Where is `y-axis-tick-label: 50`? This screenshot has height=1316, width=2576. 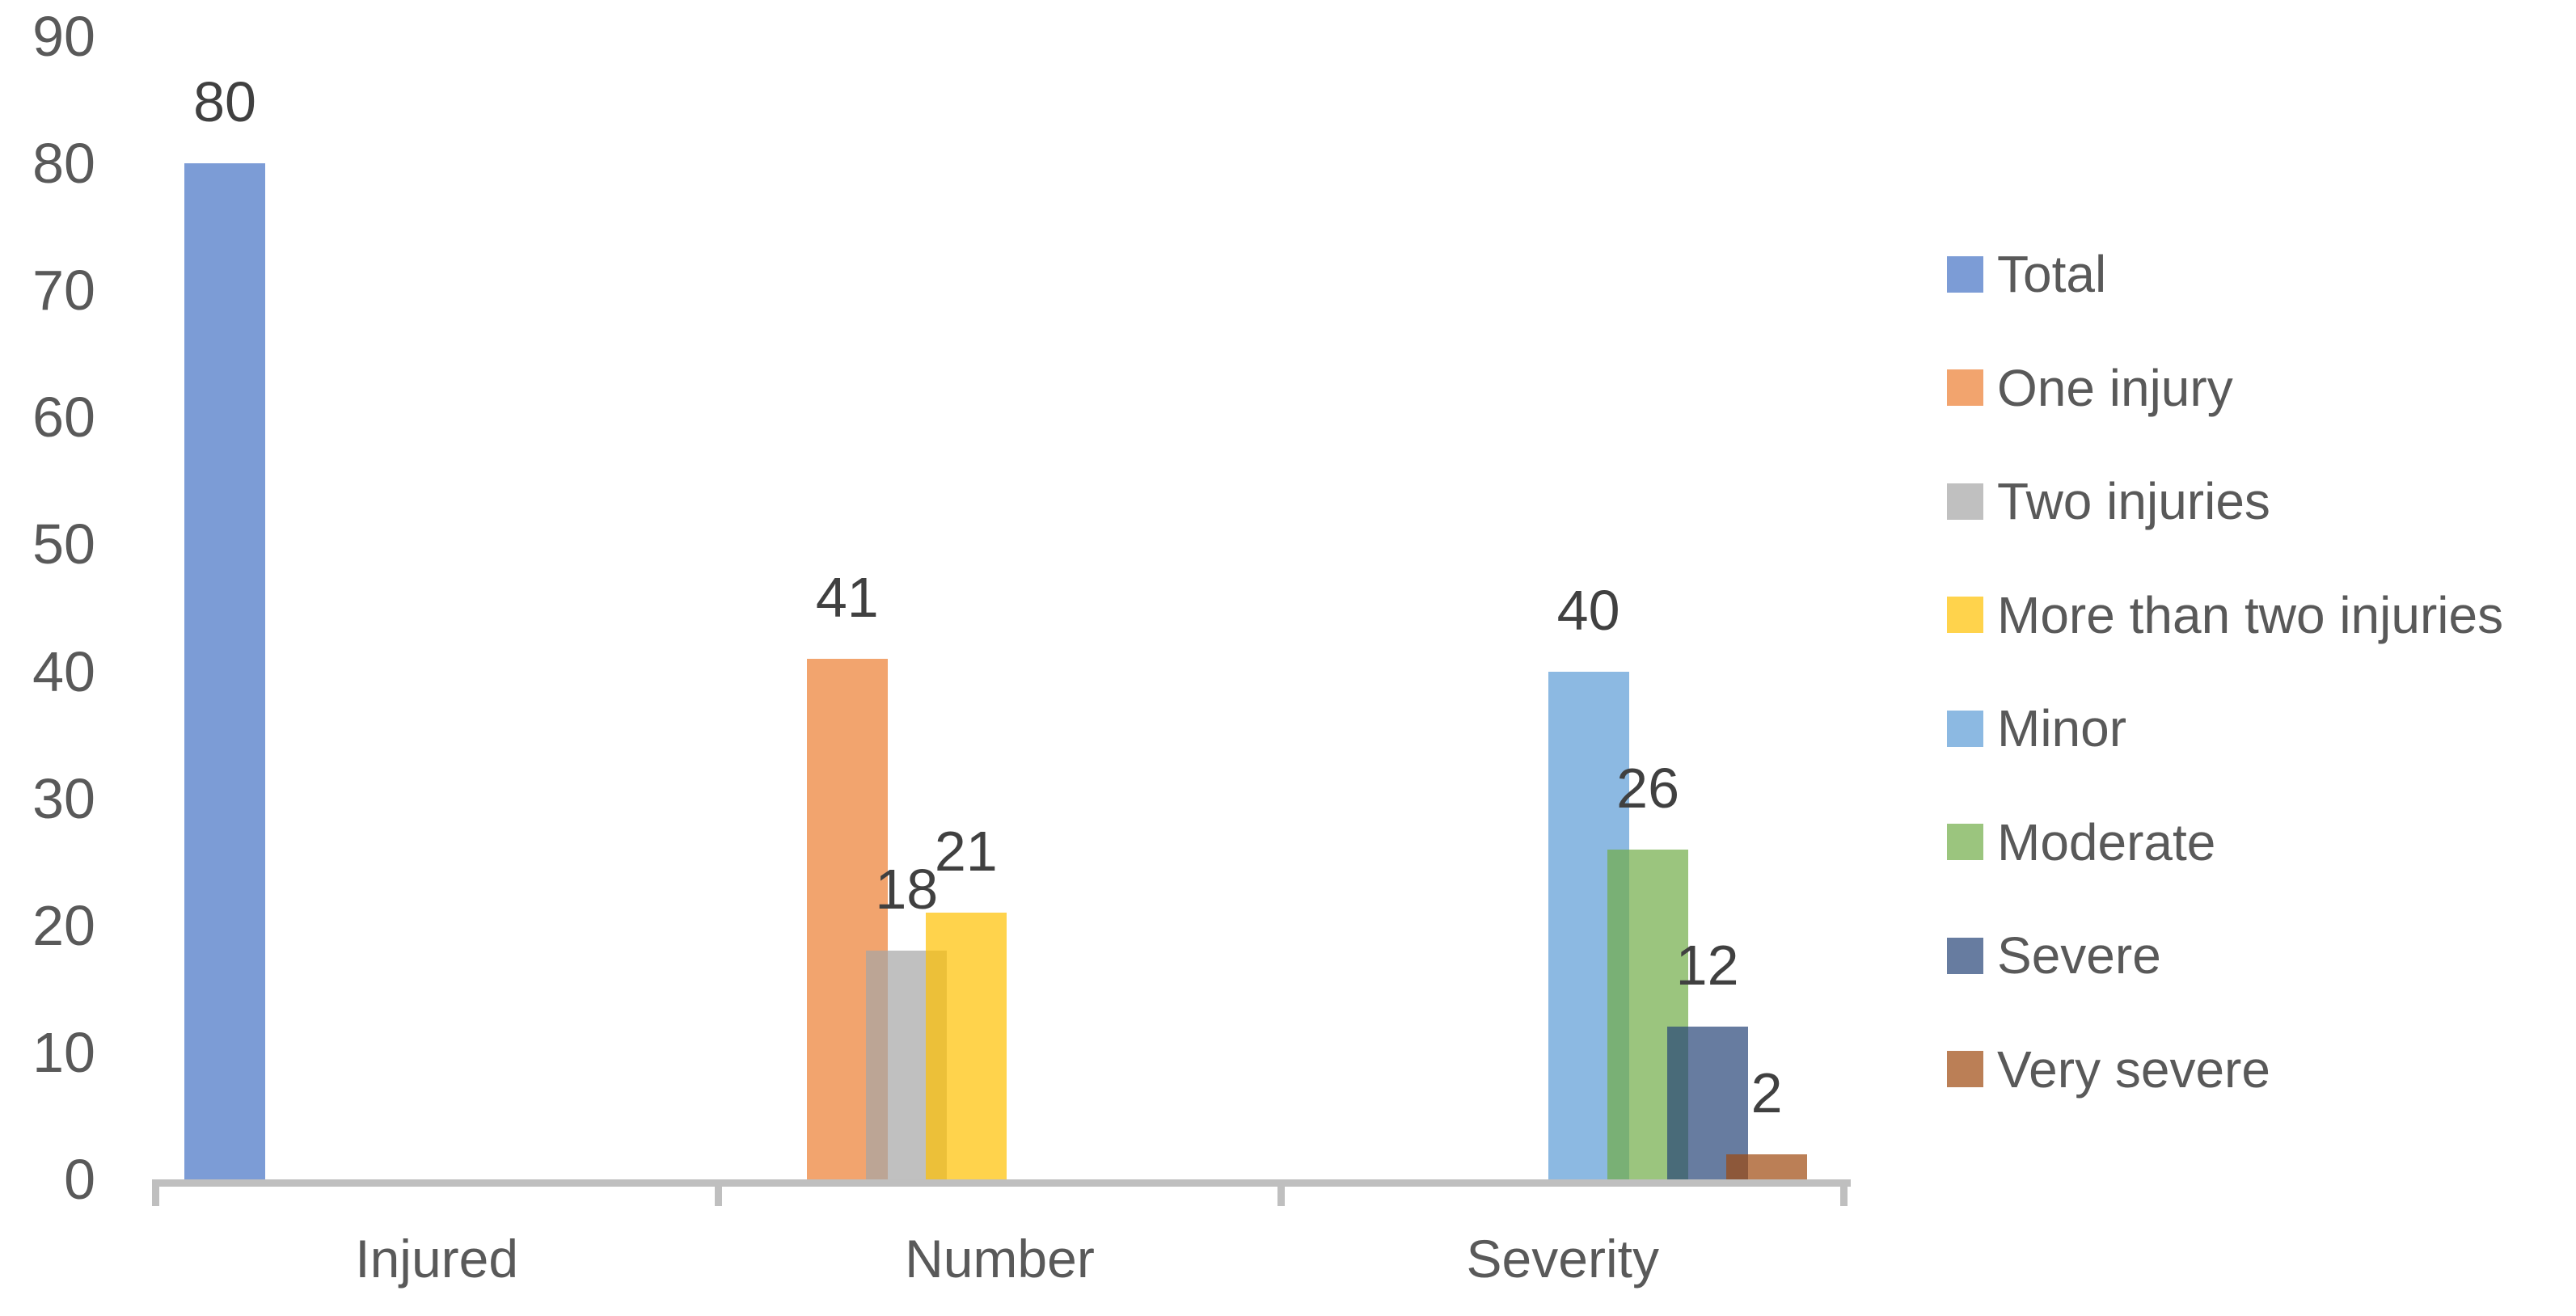 y-axis-tick-label: 50 is located at coordinates (63, 544).